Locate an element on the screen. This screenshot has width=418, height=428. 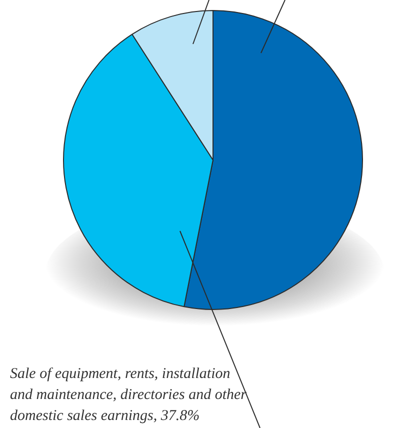
text: Sale of equipment, rents, installation and maintenance, directories and other domestic sales earnings, 37.8% is located at coordinates (129, 395).